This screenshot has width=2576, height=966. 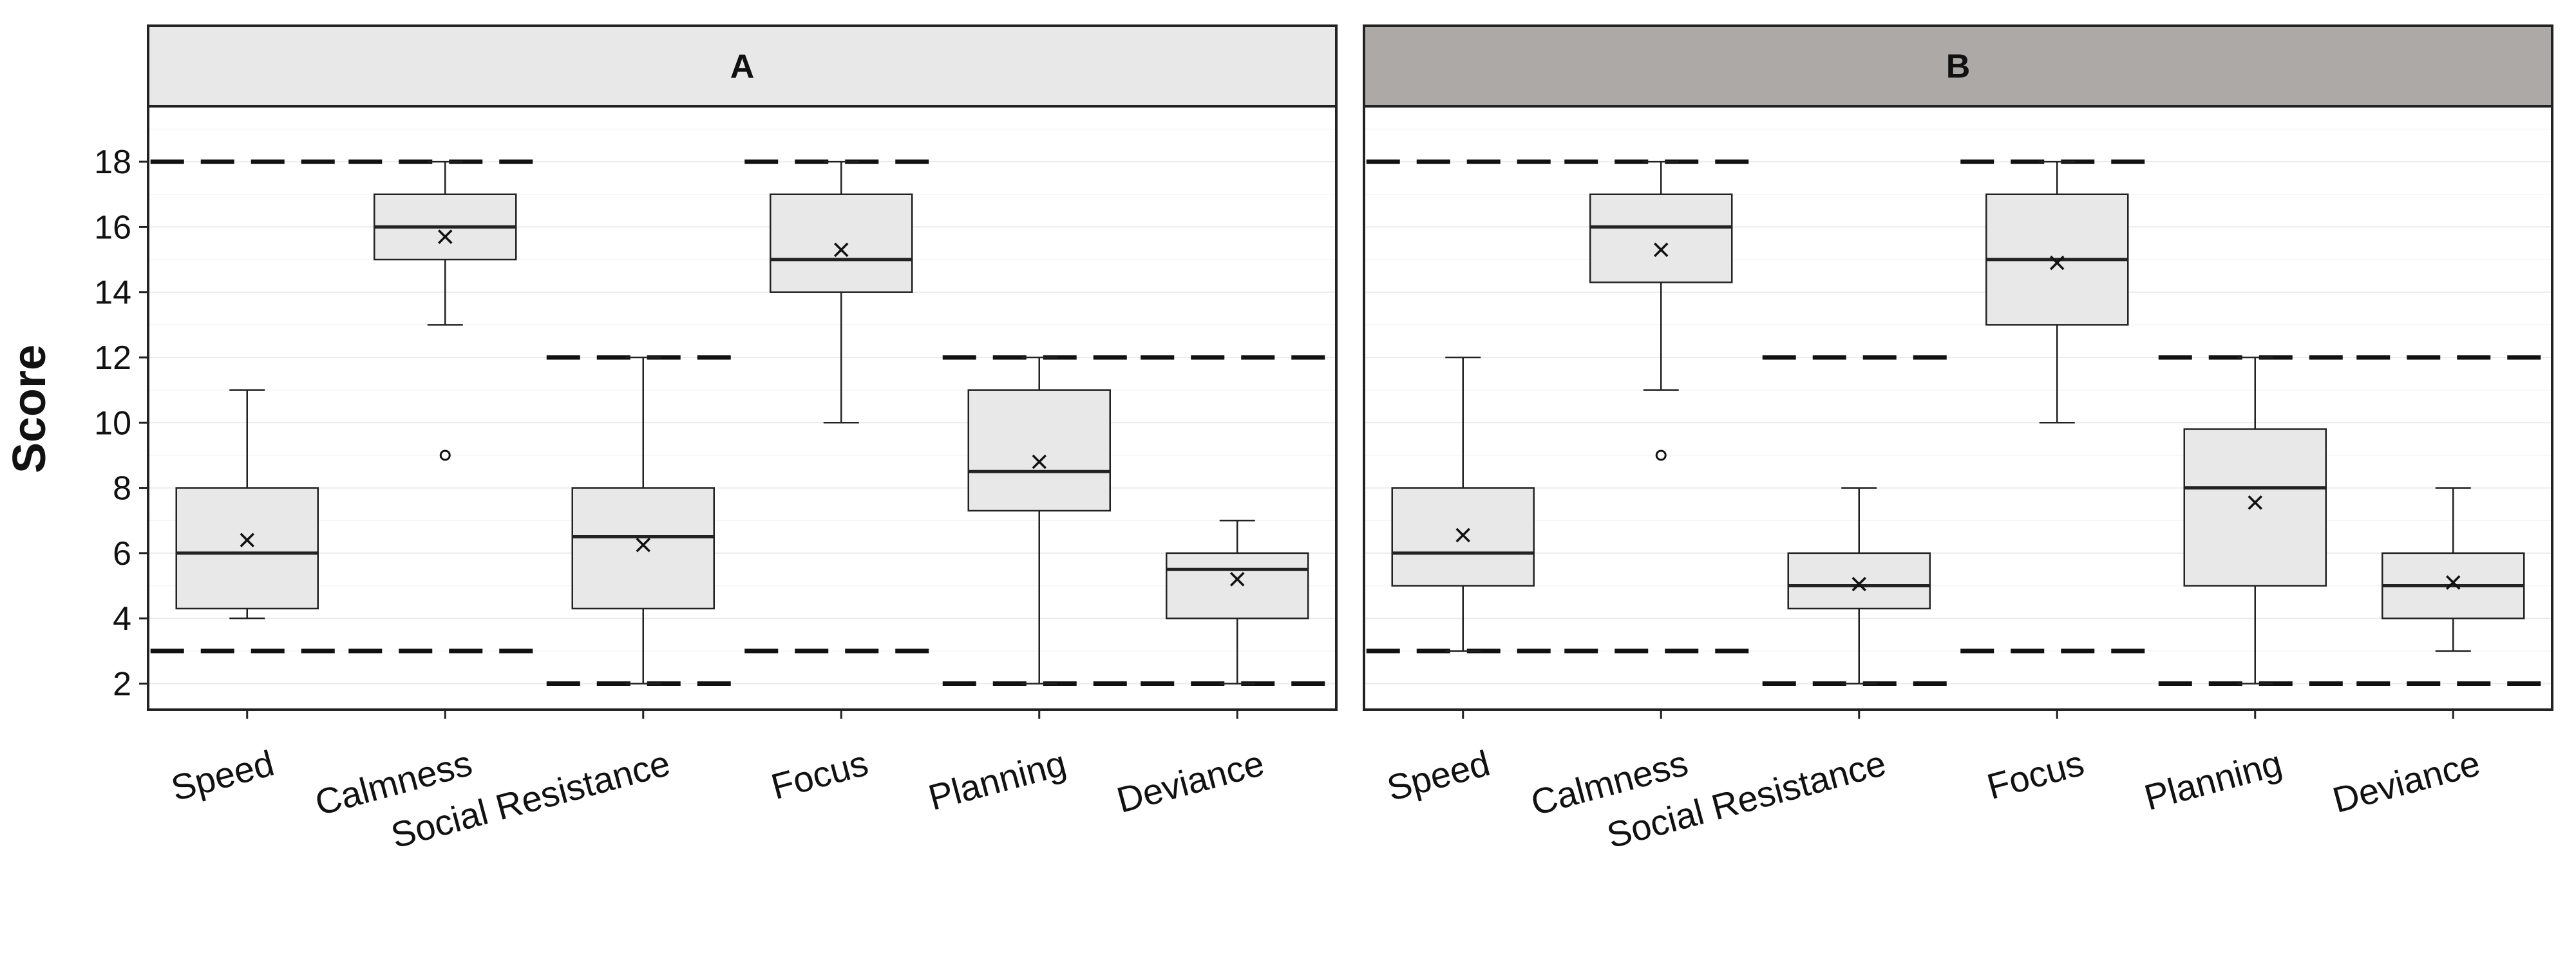 What do you see at coordinates (112, 423) in the screenshot?
I see `y-tick-label: 10` at bounding box center [112, 423].